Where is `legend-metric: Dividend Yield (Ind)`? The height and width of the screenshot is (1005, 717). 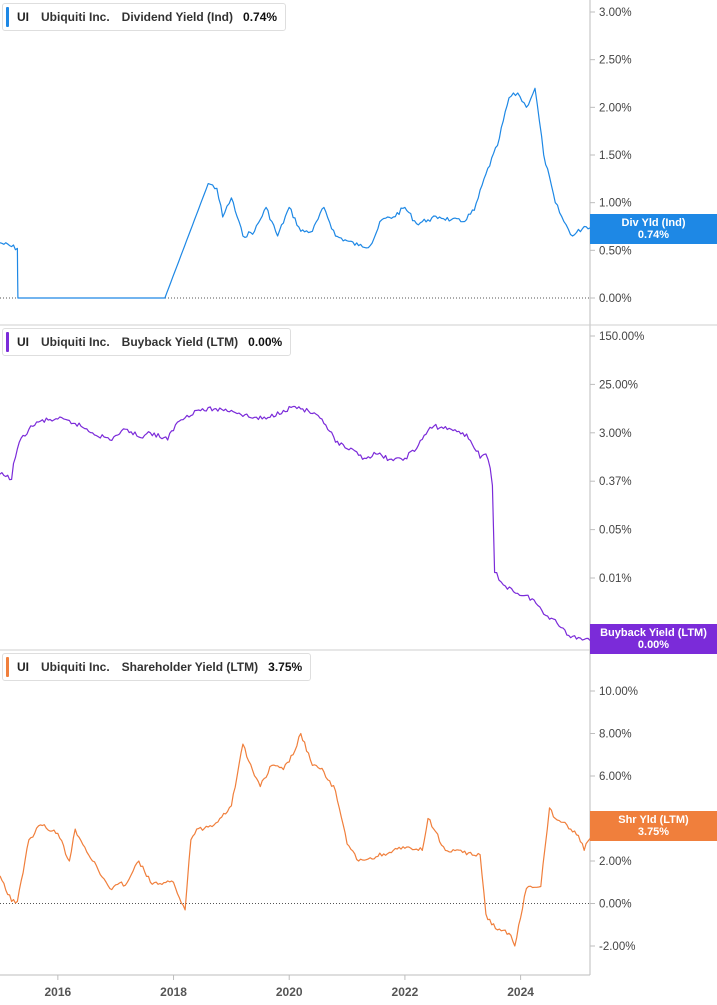 legend-metric: Dividend Yield (Ind) is located at coordinates (177, 17).